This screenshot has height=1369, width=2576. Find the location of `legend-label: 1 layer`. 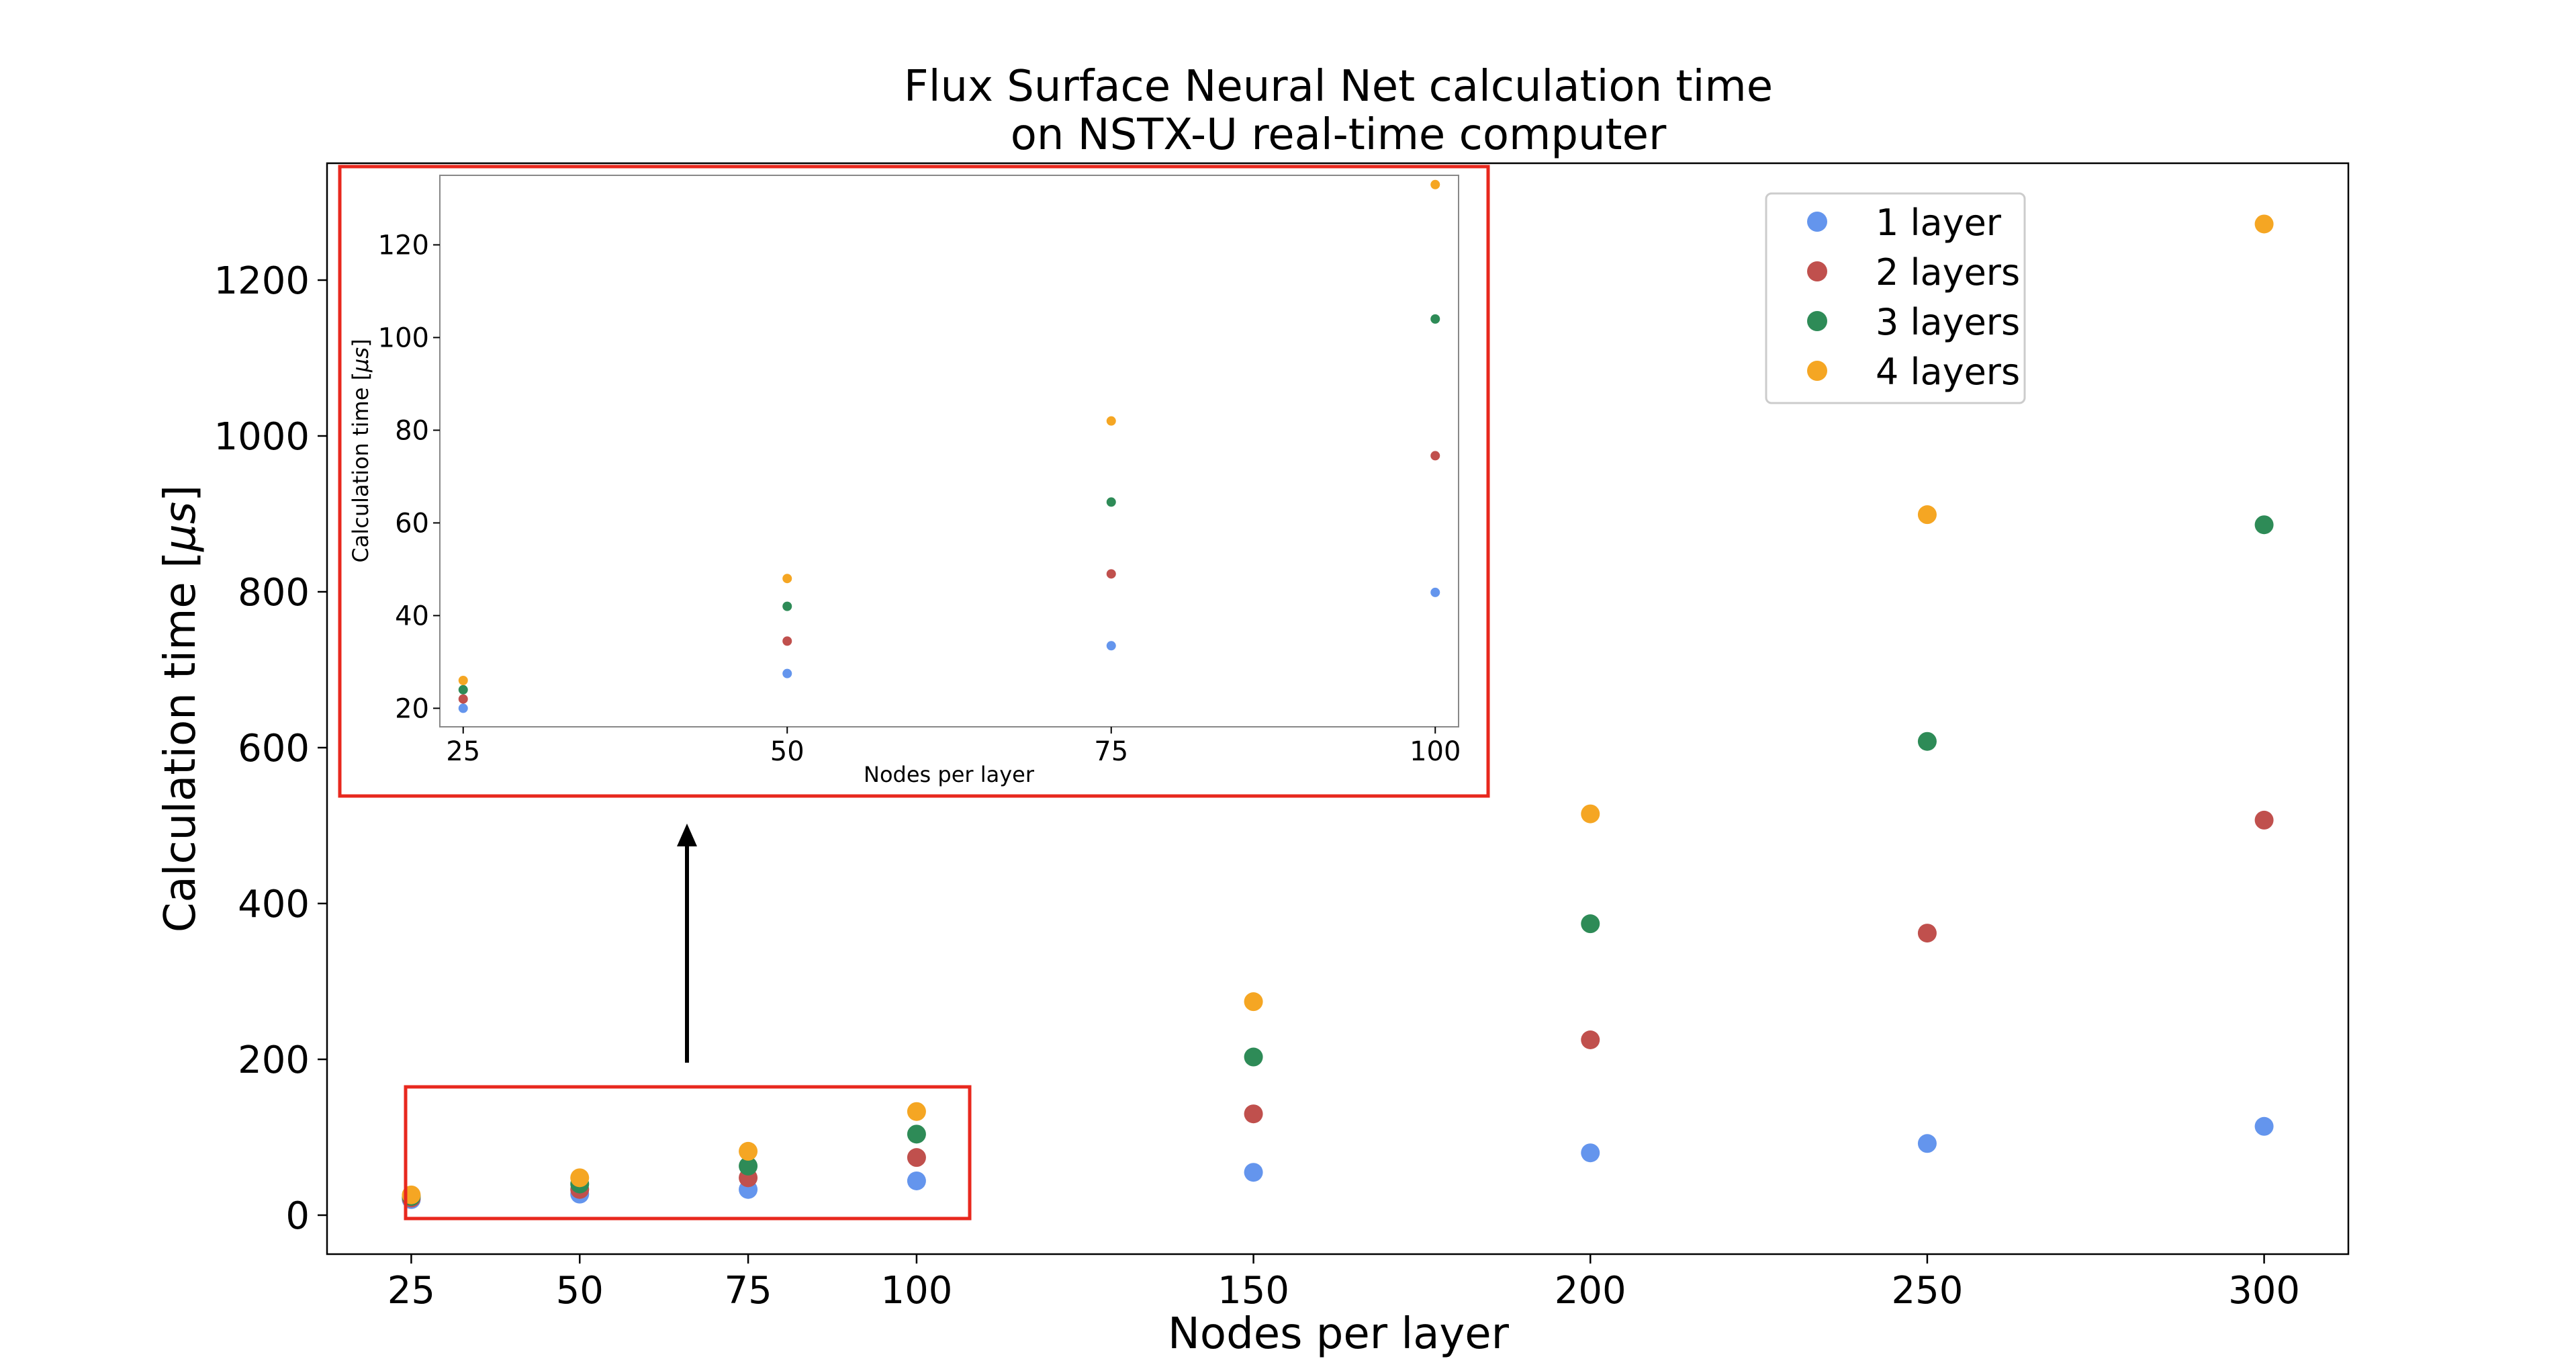

legend-label: 1 layer is located at coordinates (1939, 223).